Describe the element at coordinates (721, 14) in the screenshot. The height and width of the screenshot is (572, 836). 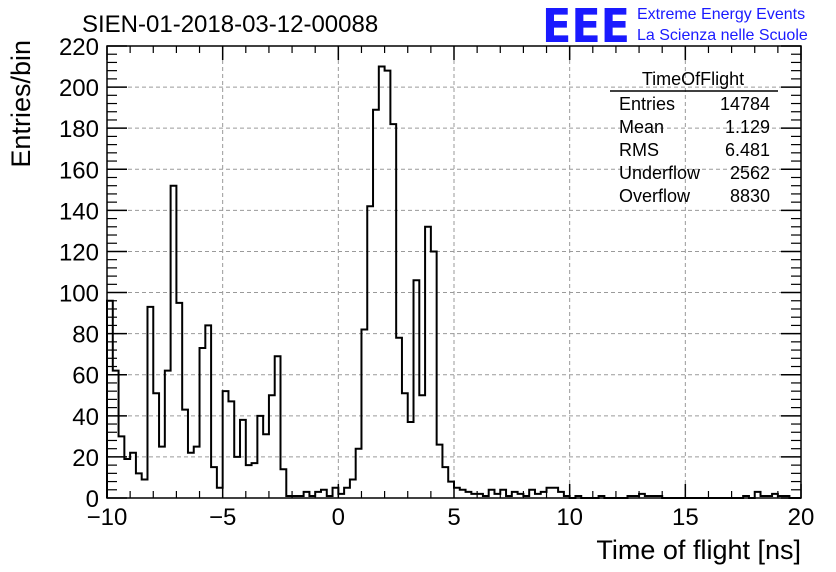
I see `logo-line1: Extreme Energy Events` at that location.